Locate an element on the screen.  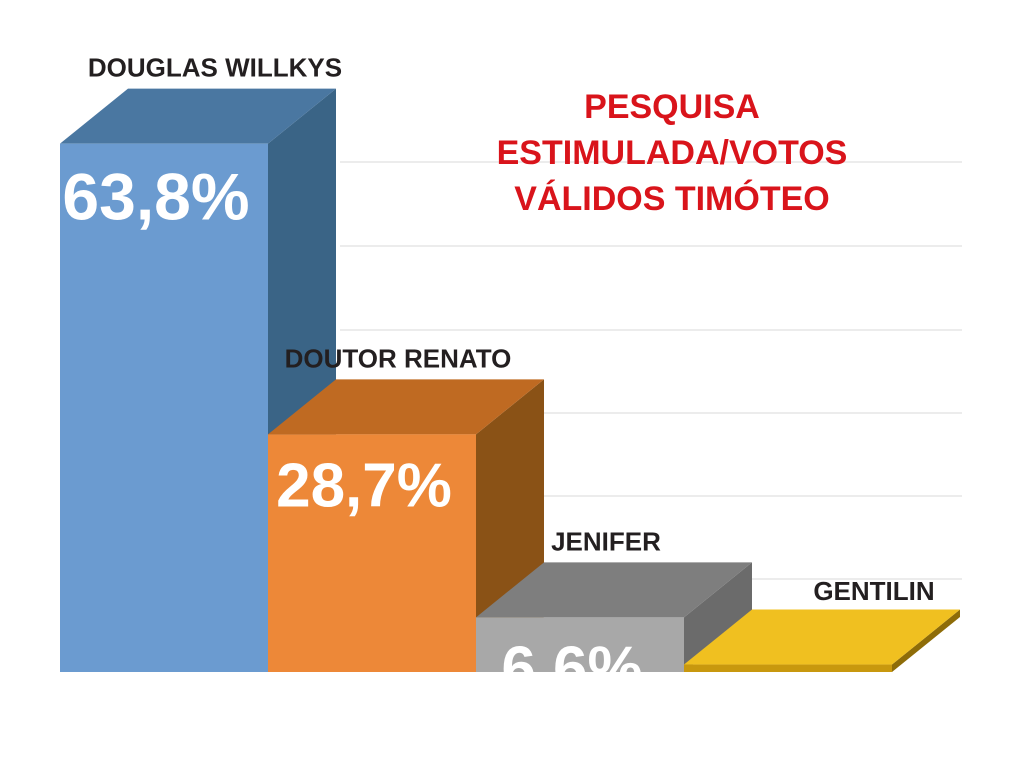
chart-title-line-2: ESTIMULADA/VOTOS is located at coordinates (672, 153).